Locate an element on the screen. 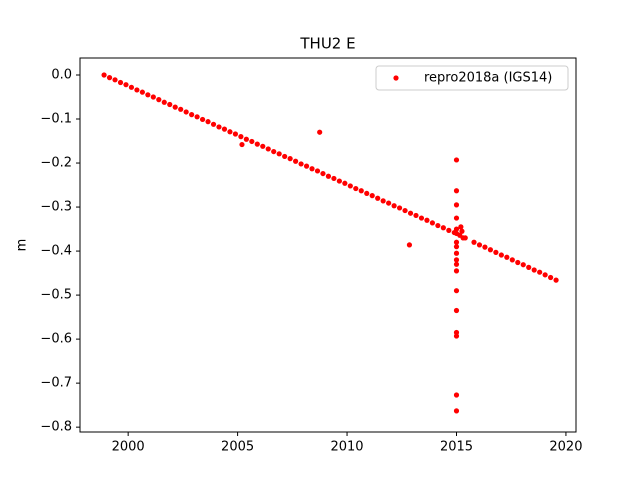 The width and height of the screenshot is (640, 480). x-tick-label: 2000 is located at coordinates (128, 447).